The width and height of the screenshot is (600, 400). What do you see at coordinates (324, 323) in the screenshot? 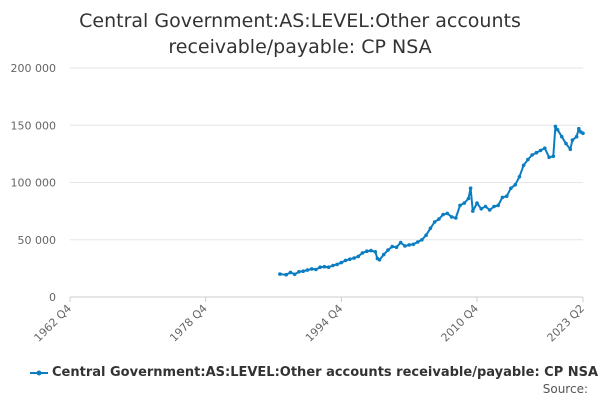
I see `x-tick-label: 1994 Q4` at bounding box center [324, 323].